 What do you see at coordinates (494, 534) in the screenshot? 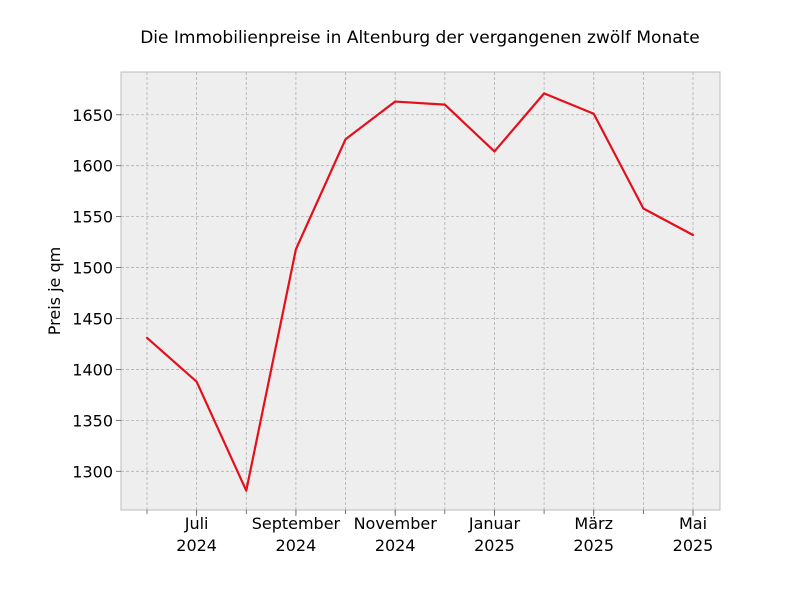
I see `x-tick-label: Januar 2025` at bounding box center [494, 534].